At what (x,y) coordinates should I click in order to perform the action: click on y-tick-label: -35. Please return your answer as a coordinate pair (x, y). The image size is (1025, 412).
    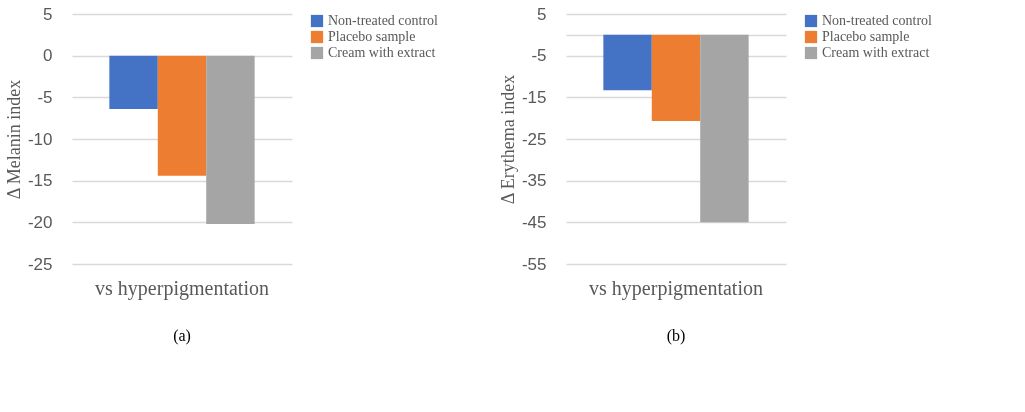
    Looking at the image, I should click on (534, 181).